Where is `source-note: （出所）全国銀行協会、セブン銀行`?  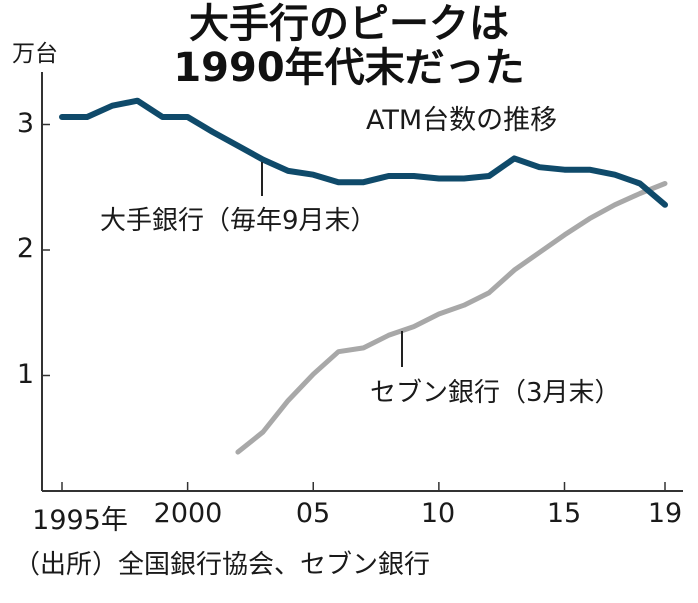 source-note: （出所）全国銀行協会、セブン銀行 is located at coordinates (222, 565).